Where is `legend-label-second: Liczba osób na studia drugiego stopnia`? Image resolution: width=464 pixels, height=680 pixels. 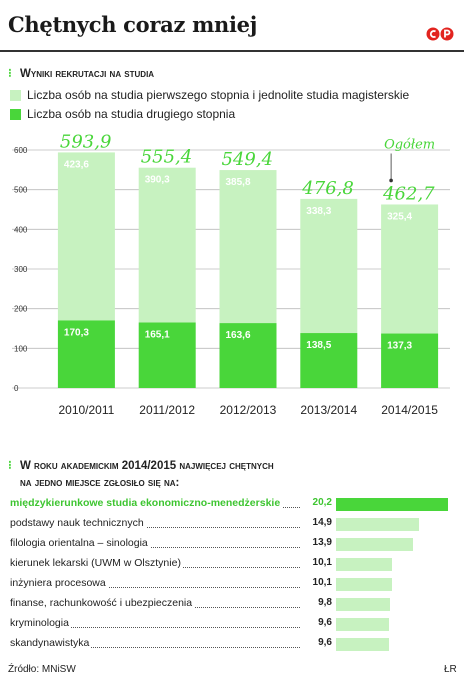 legend-label-second: Liczba osób na studia drugiego stopnia is located at coordinates (131, 114).